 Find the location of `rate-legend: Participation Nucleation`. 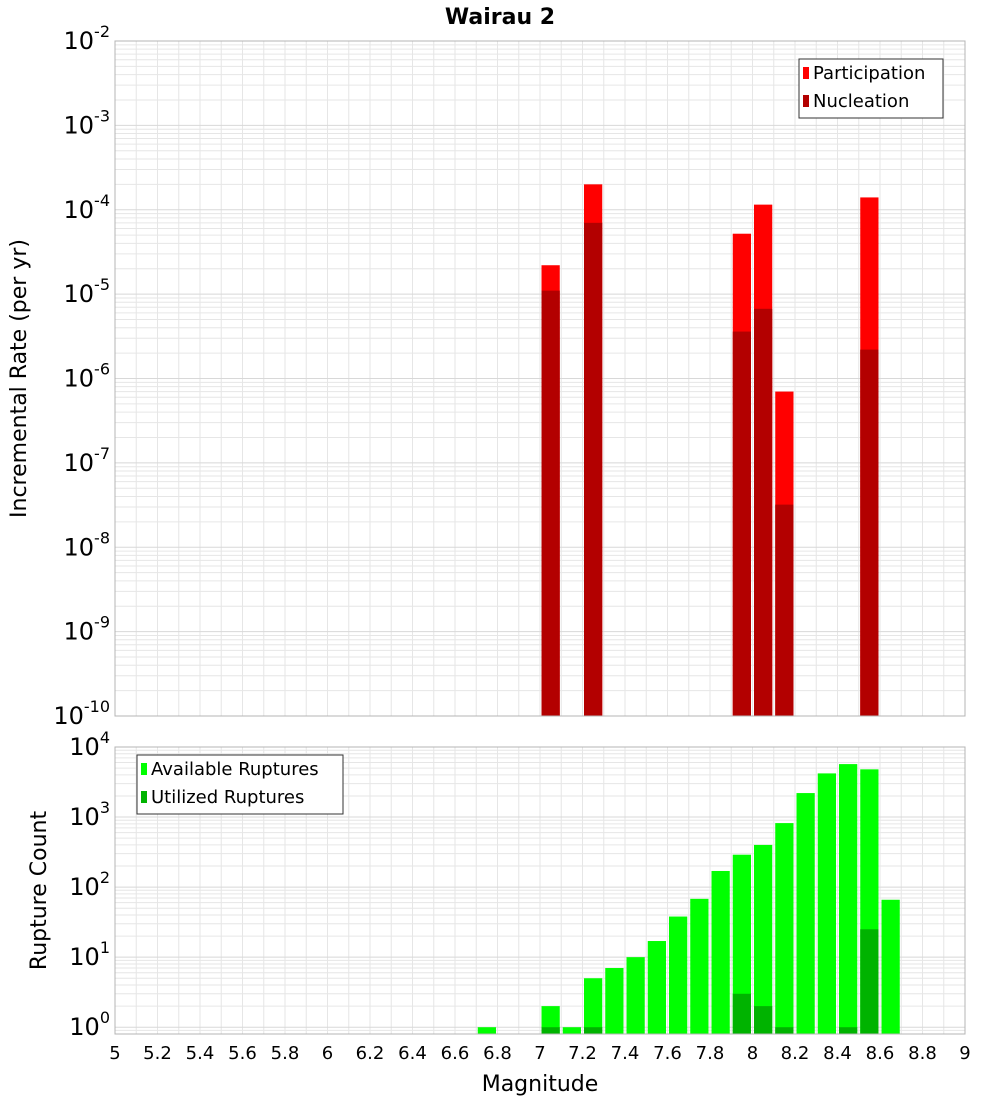

rate-legend: Participation Nucleation is located at coordinates (871, 88).